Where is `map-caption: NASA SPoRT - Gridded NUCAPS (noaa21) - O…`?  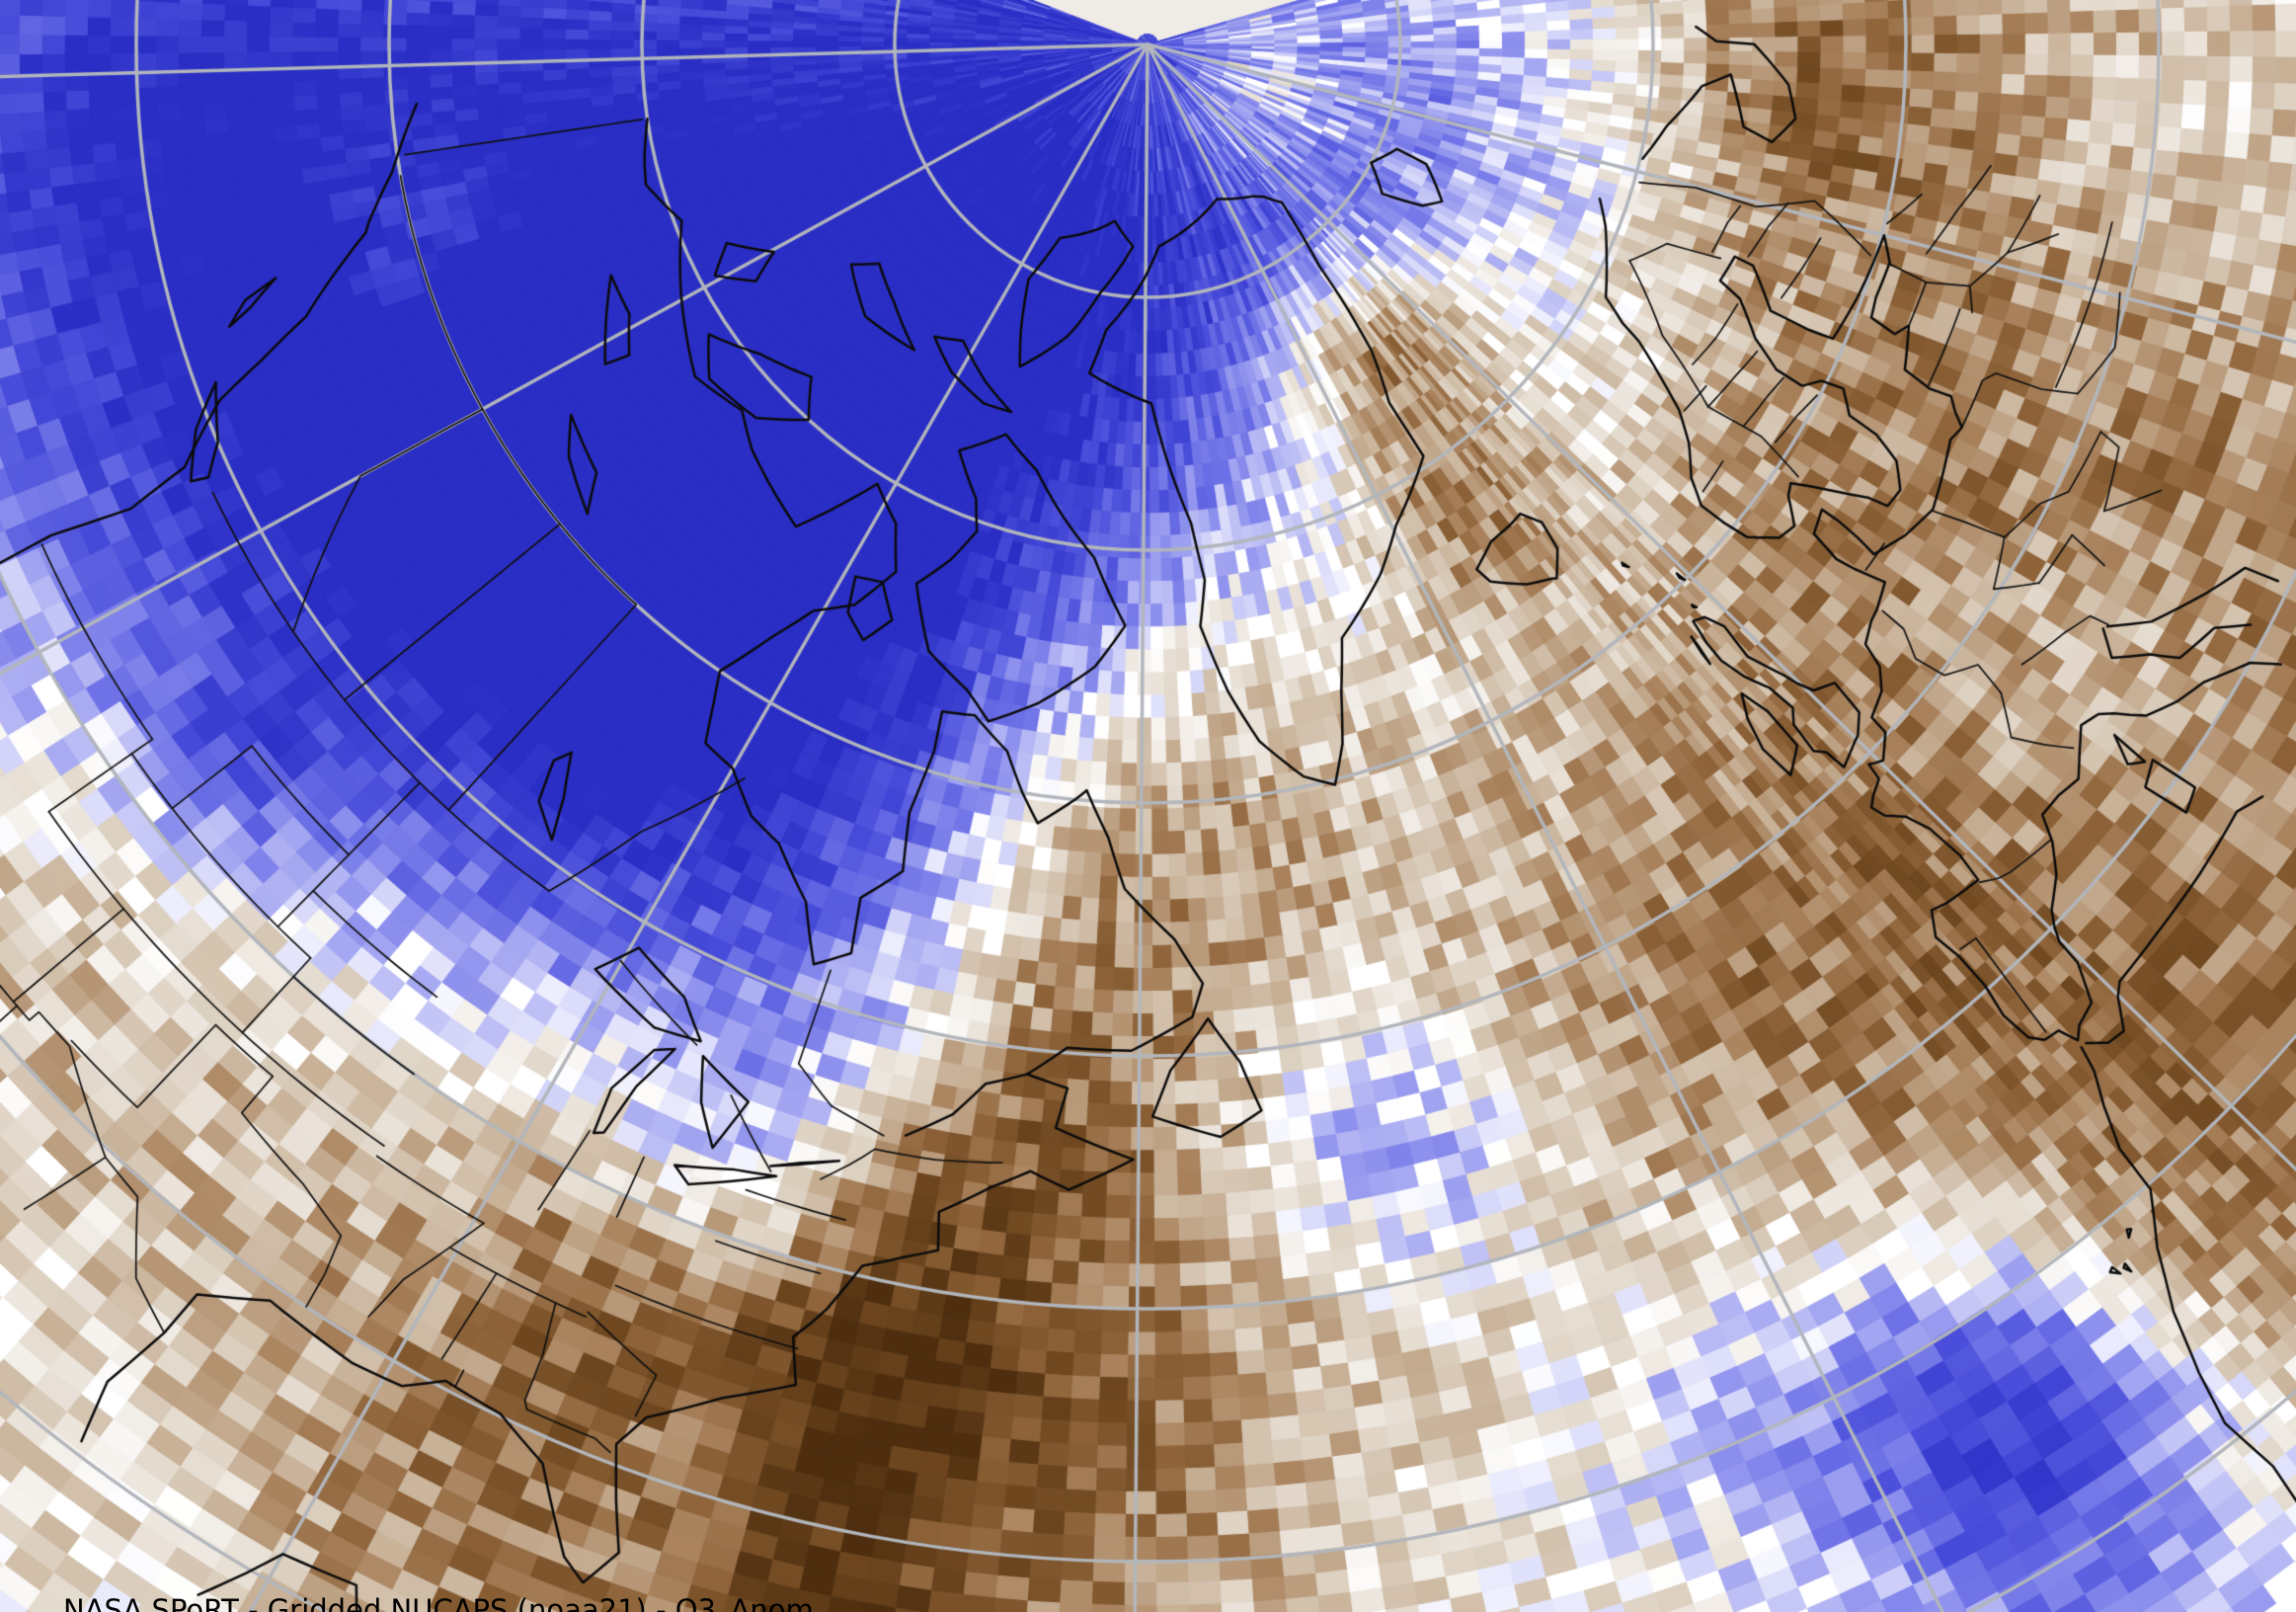 map-caption: NASA SPoRT - Gridded NUCAPS (noaa21) - O… is located at coordinates (447, 1565).